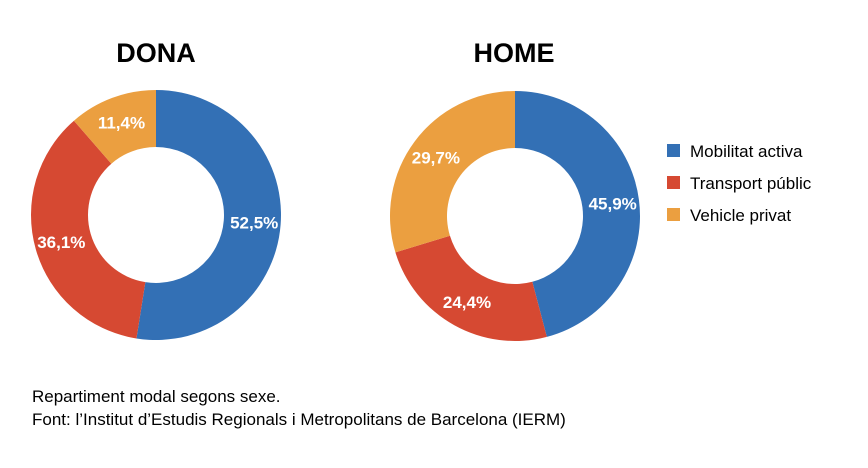  What do you see at coordinates (436, 157) in the screenshot?
I see `slice-label-home-vehicle-privat: 29,7%` at bounding box center [436, 157].